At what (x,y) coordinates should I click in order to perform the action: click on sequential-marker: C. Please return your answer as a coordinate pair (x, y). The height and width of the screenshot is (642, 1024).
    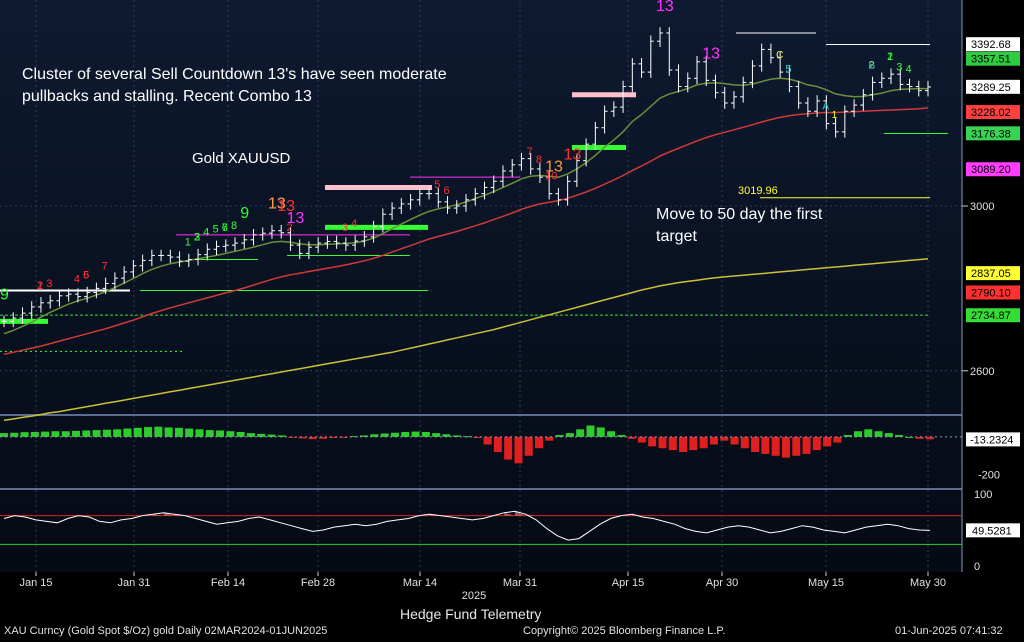
    Looking at the image, I should click on (779, 55).